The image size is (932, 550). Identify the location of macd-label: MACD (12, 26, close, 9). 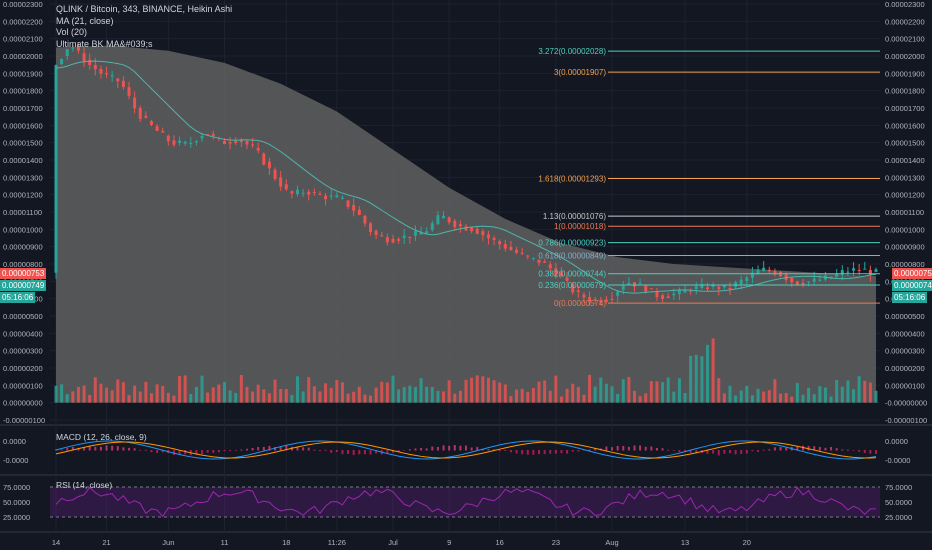
(101, 437).